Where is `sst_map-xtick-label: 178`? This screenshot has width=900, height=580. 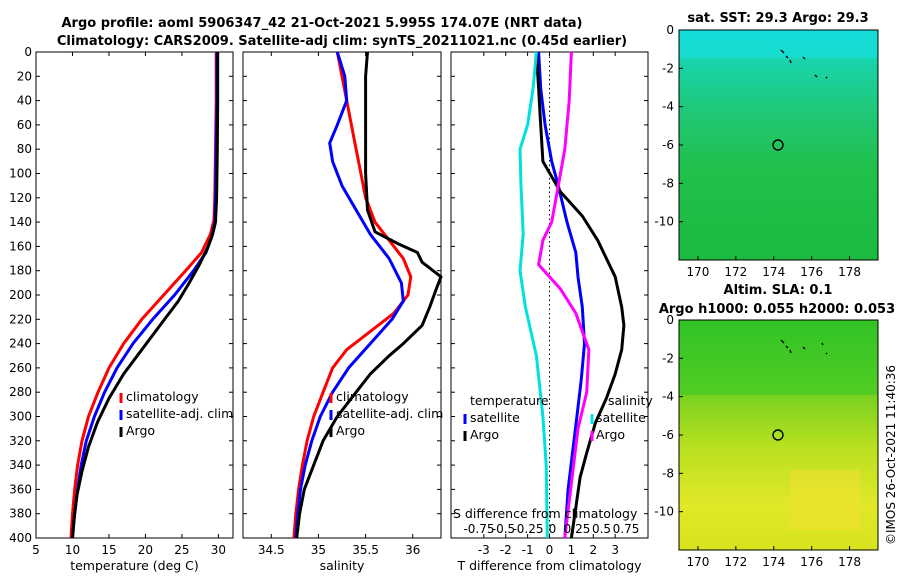 sst_map-xtick-label: 178 is located at coordinates (849, 272).